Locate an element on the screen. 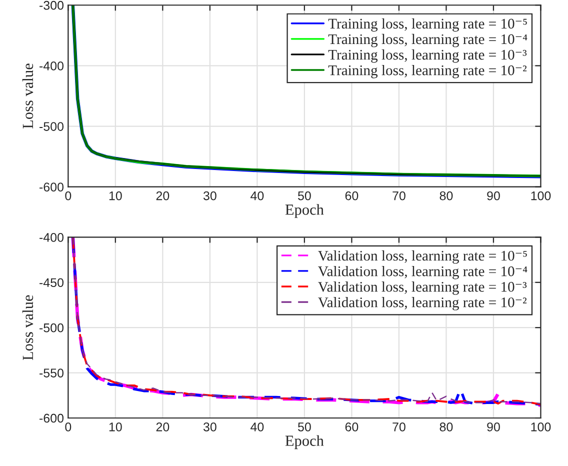  legend-label: Validation loss, learning rate = 10⁻⁴ is located at coordinates (423, 273).